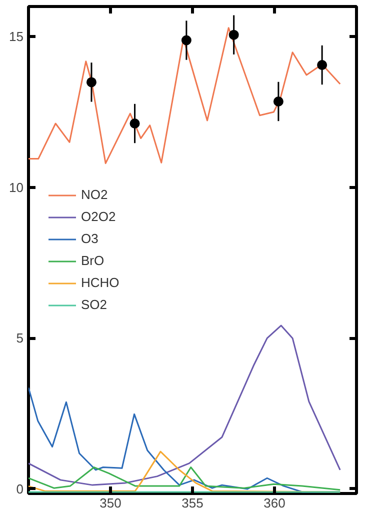 The height and width of the screenshot is (523, 366). What do you see at coordinates (16, 187) in the screenshot?
I see `y-tick-label: 10` at bounding box center [16, 187].